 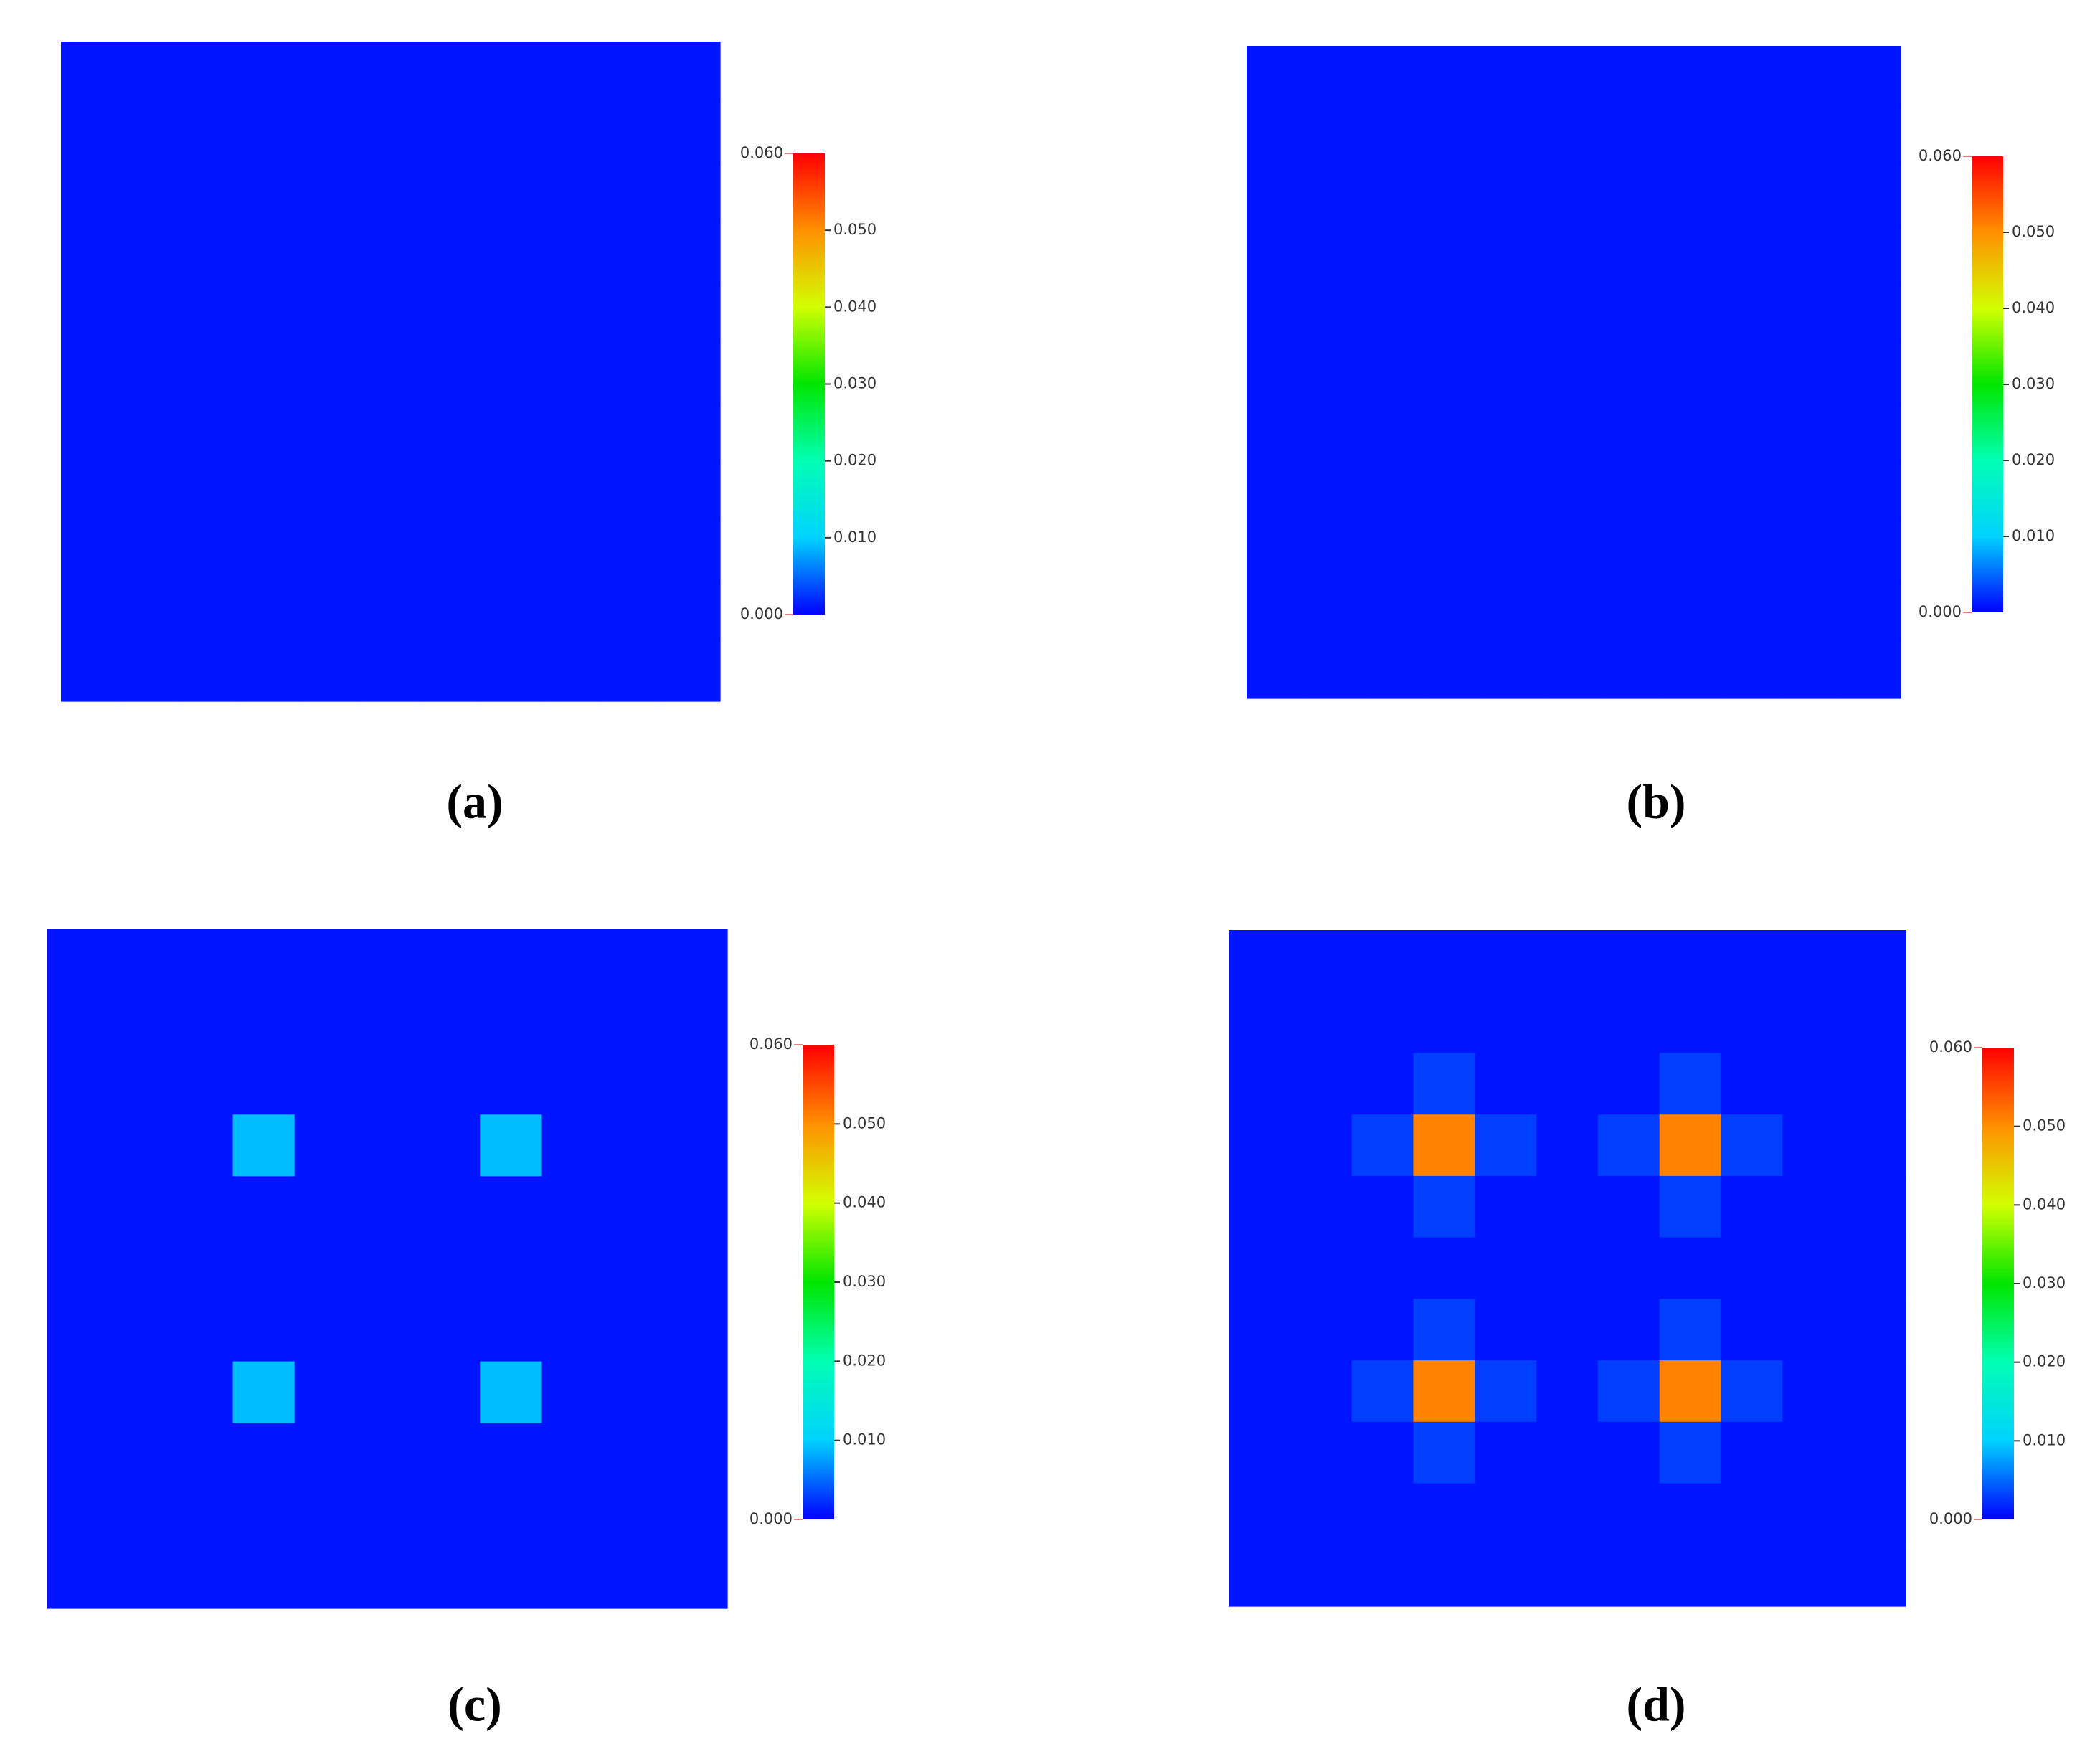 I want to click on colorbar-tick-label: 0.050, so click(x=854, y=229).